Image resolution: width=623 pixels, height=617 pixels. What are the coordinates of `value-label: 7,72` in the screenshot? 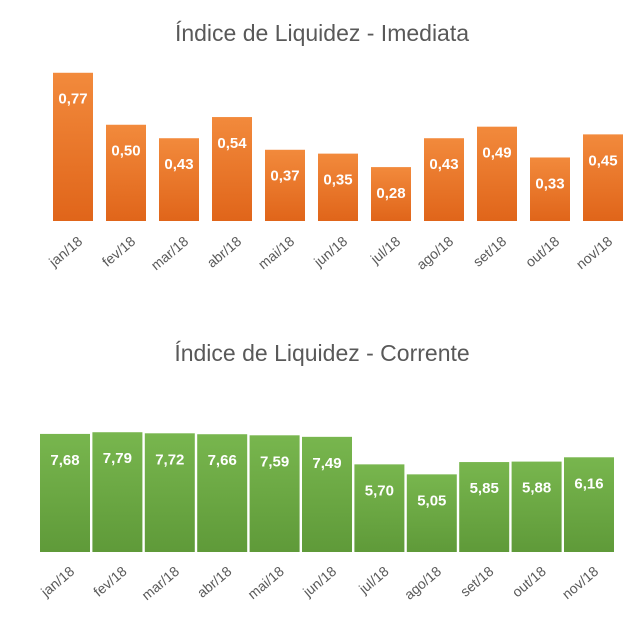 It's located at (169, 459).